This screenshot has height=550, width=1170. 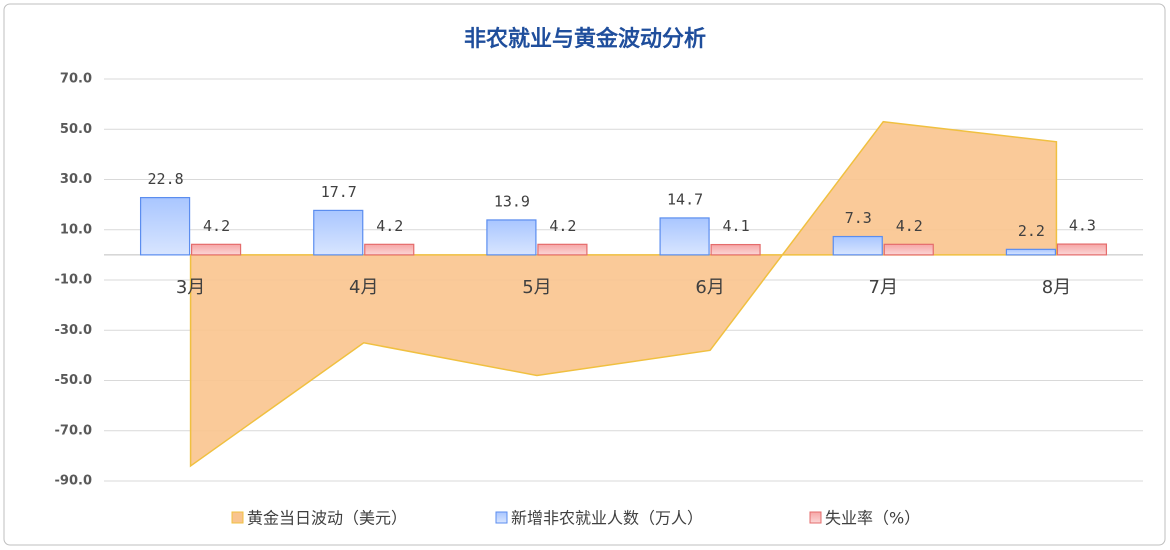 What do you see at coordinates (1056, 287) in the screenshot?
I see `x-tick-label: 8月` at bounding box center [1056, 287].